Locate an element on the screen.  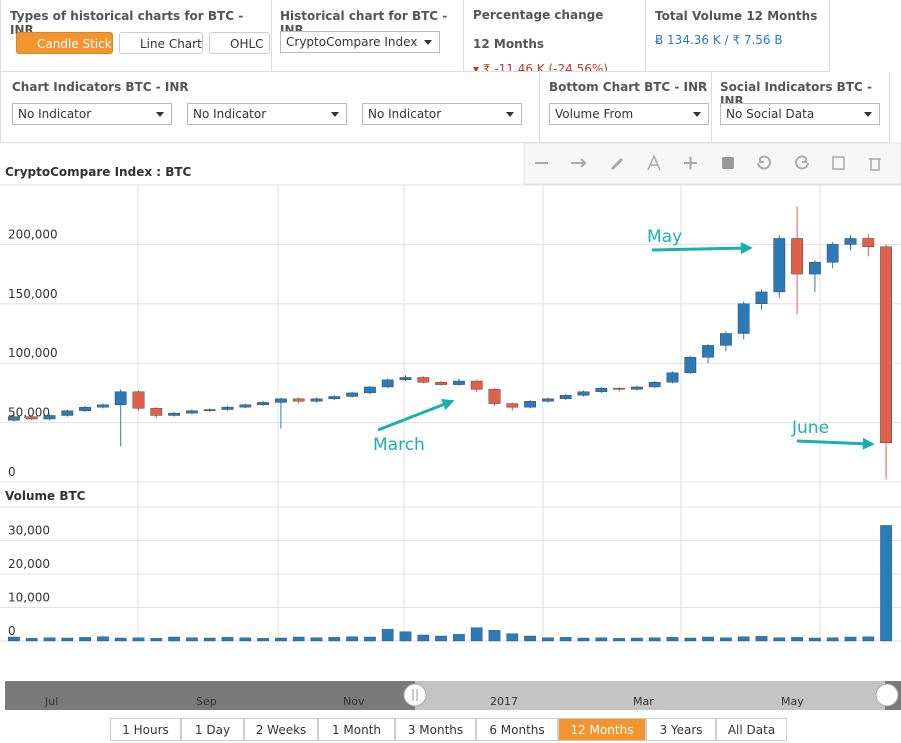
y-tick-label: 0 is located at coordinates (12, 472).